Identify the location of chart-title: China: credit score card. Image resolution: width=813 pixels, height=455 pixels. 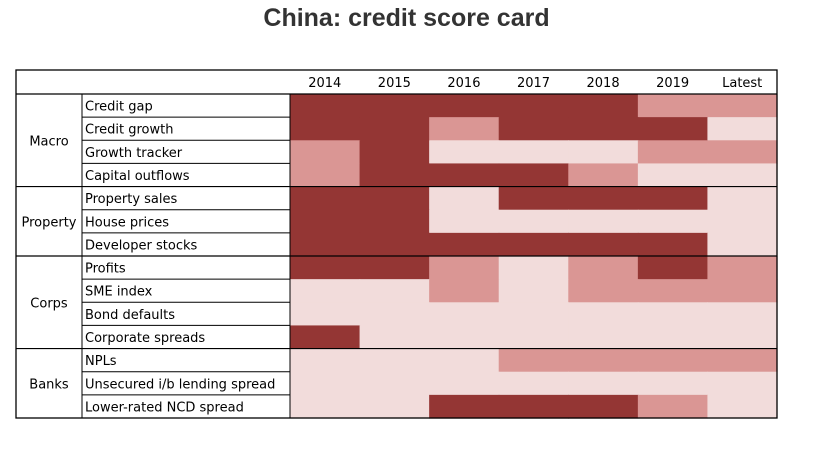
(406, 18).